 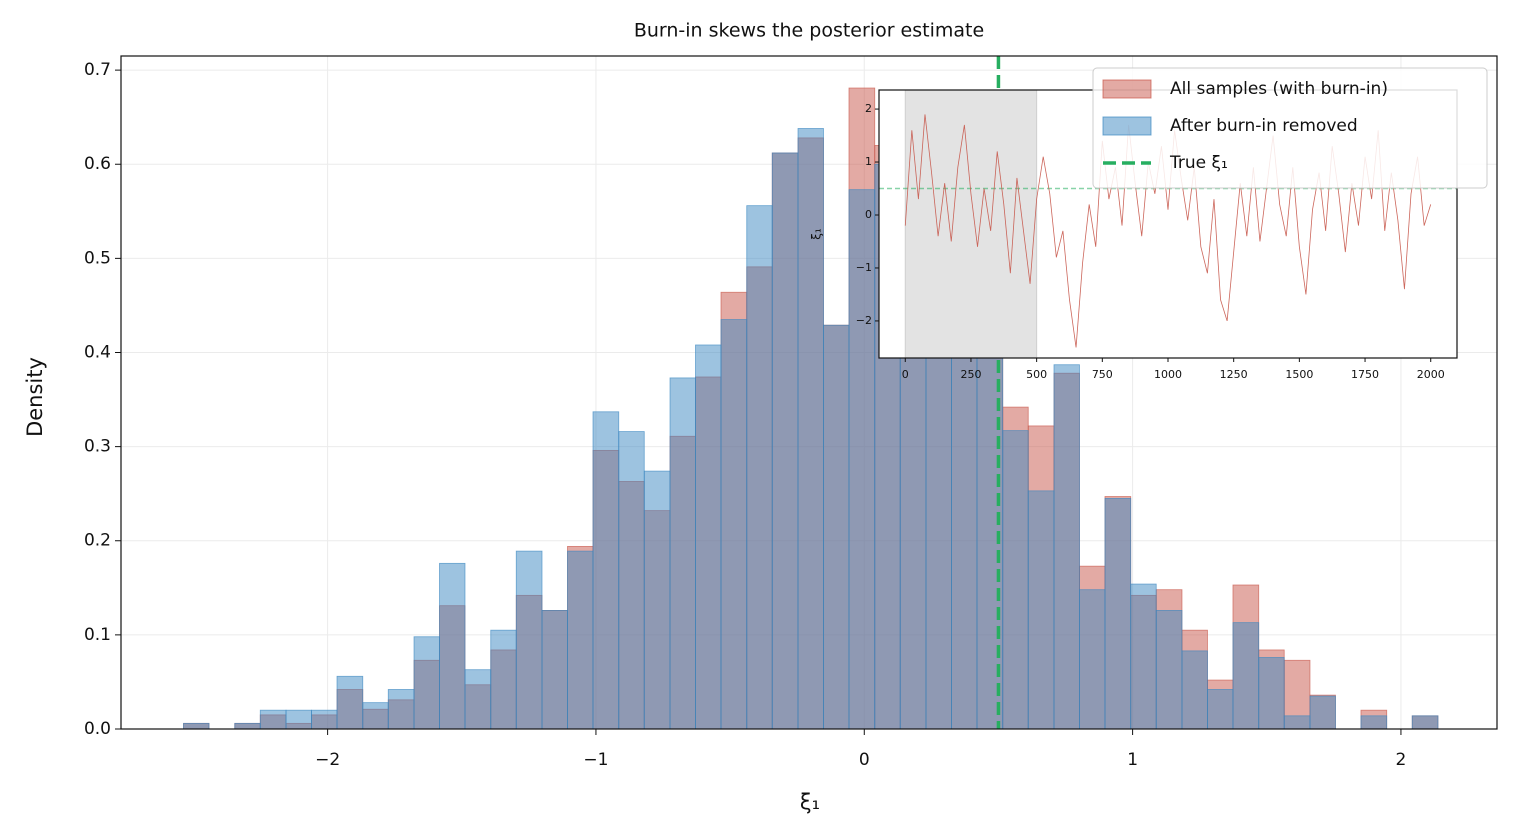 What do you see at coordinates (1234, 374) in the screenshot?
I see `x-tick-label: 1250` at bounding box center [1234, 374].